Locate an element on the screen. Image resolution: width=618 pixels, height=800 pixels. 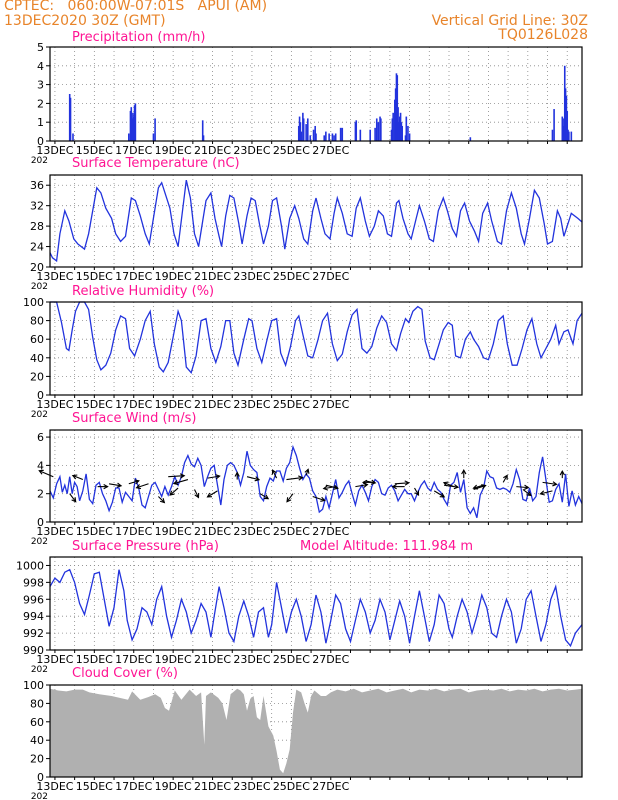
temp-title: Surface Temperature (nC) is located at coordinates (156, 163).